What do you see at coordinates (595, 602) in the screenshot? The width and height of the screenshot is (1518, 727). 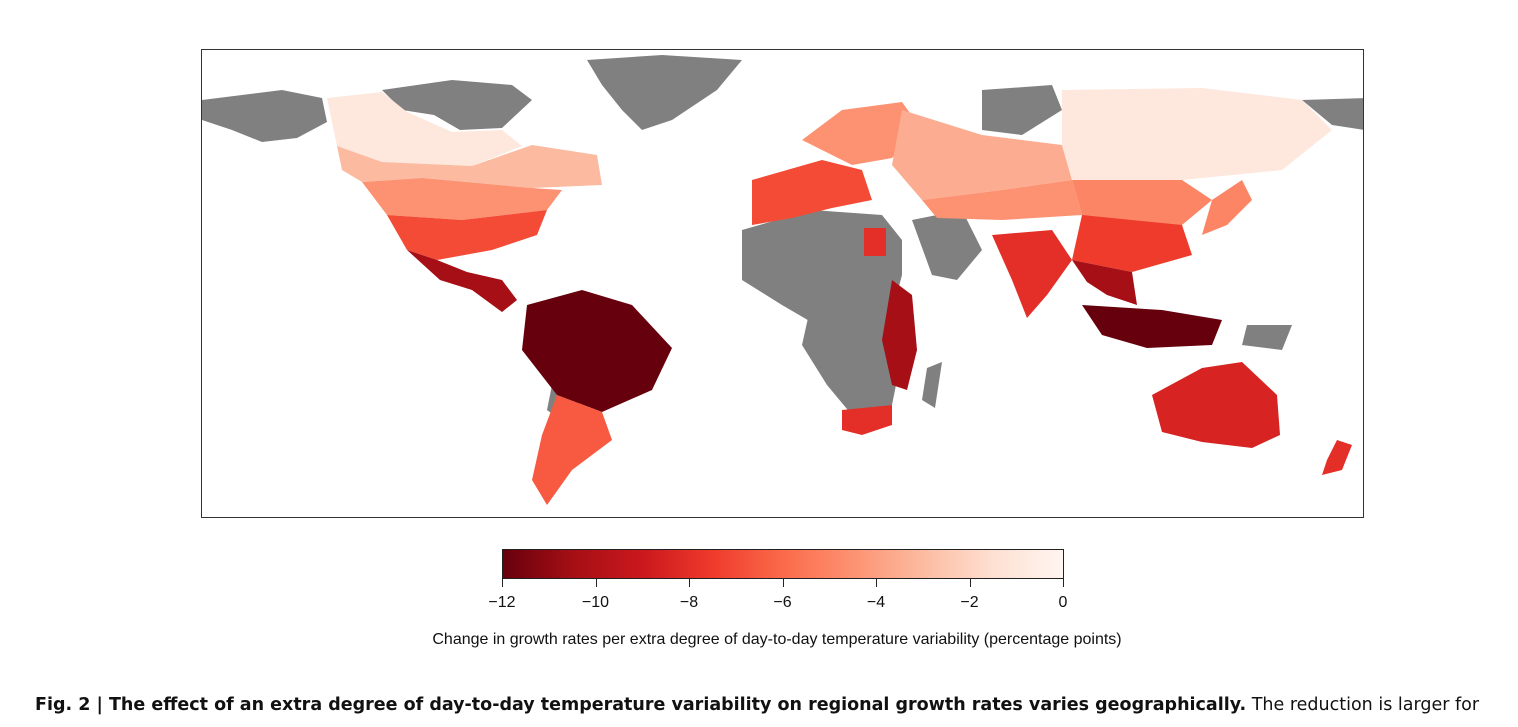 I see `colorbar-tick-label: −10` at bounding box center [595, 602].